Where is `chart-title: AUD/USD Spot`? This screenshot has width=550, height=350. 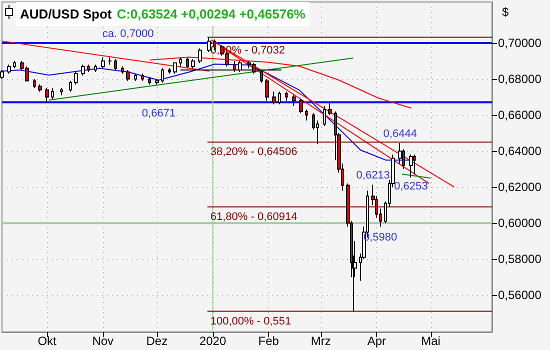
chart-title: AUD/USD Spot is located at coordinates (66, 14).